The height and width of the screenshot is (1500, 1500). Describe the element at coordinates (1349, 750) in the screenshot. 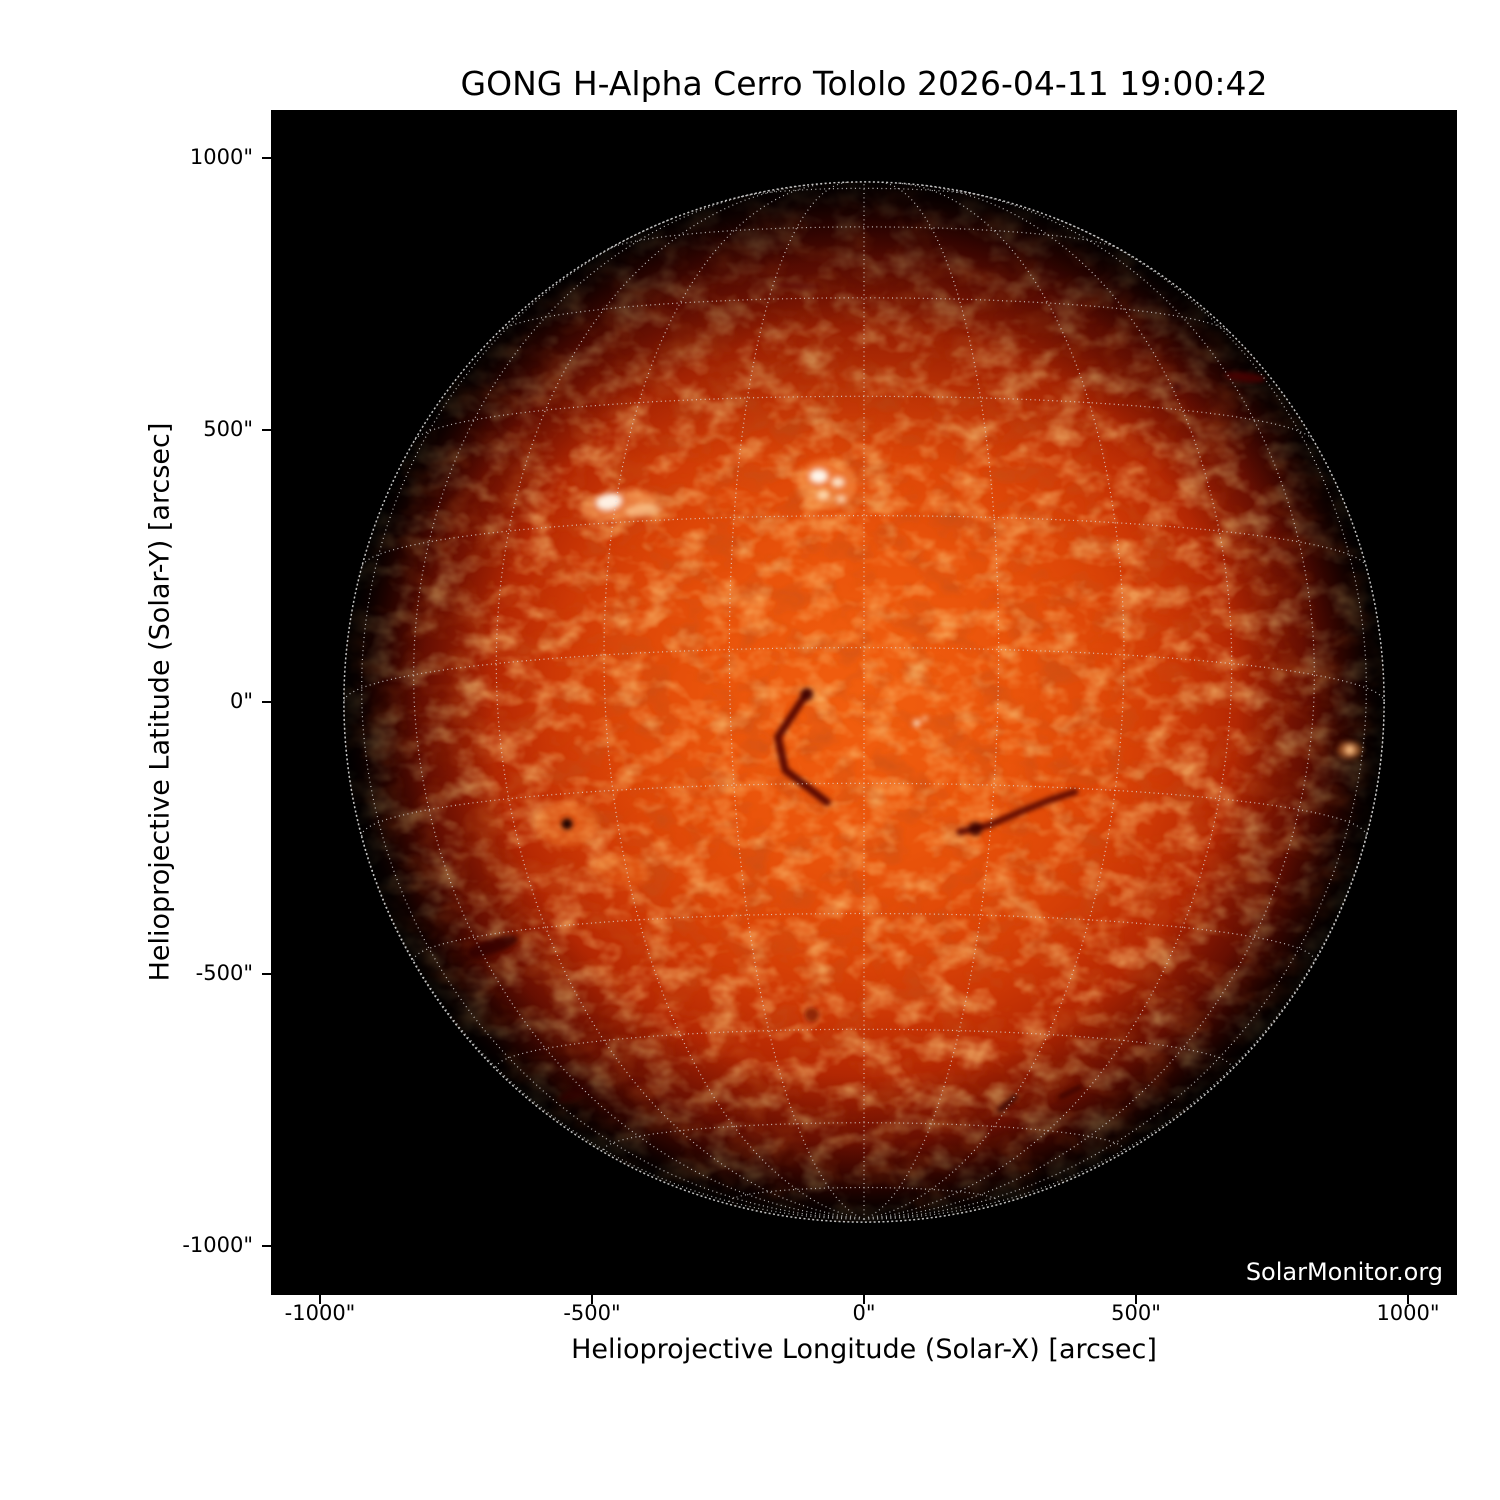

I see `bright-glow-east-limb` at that location.